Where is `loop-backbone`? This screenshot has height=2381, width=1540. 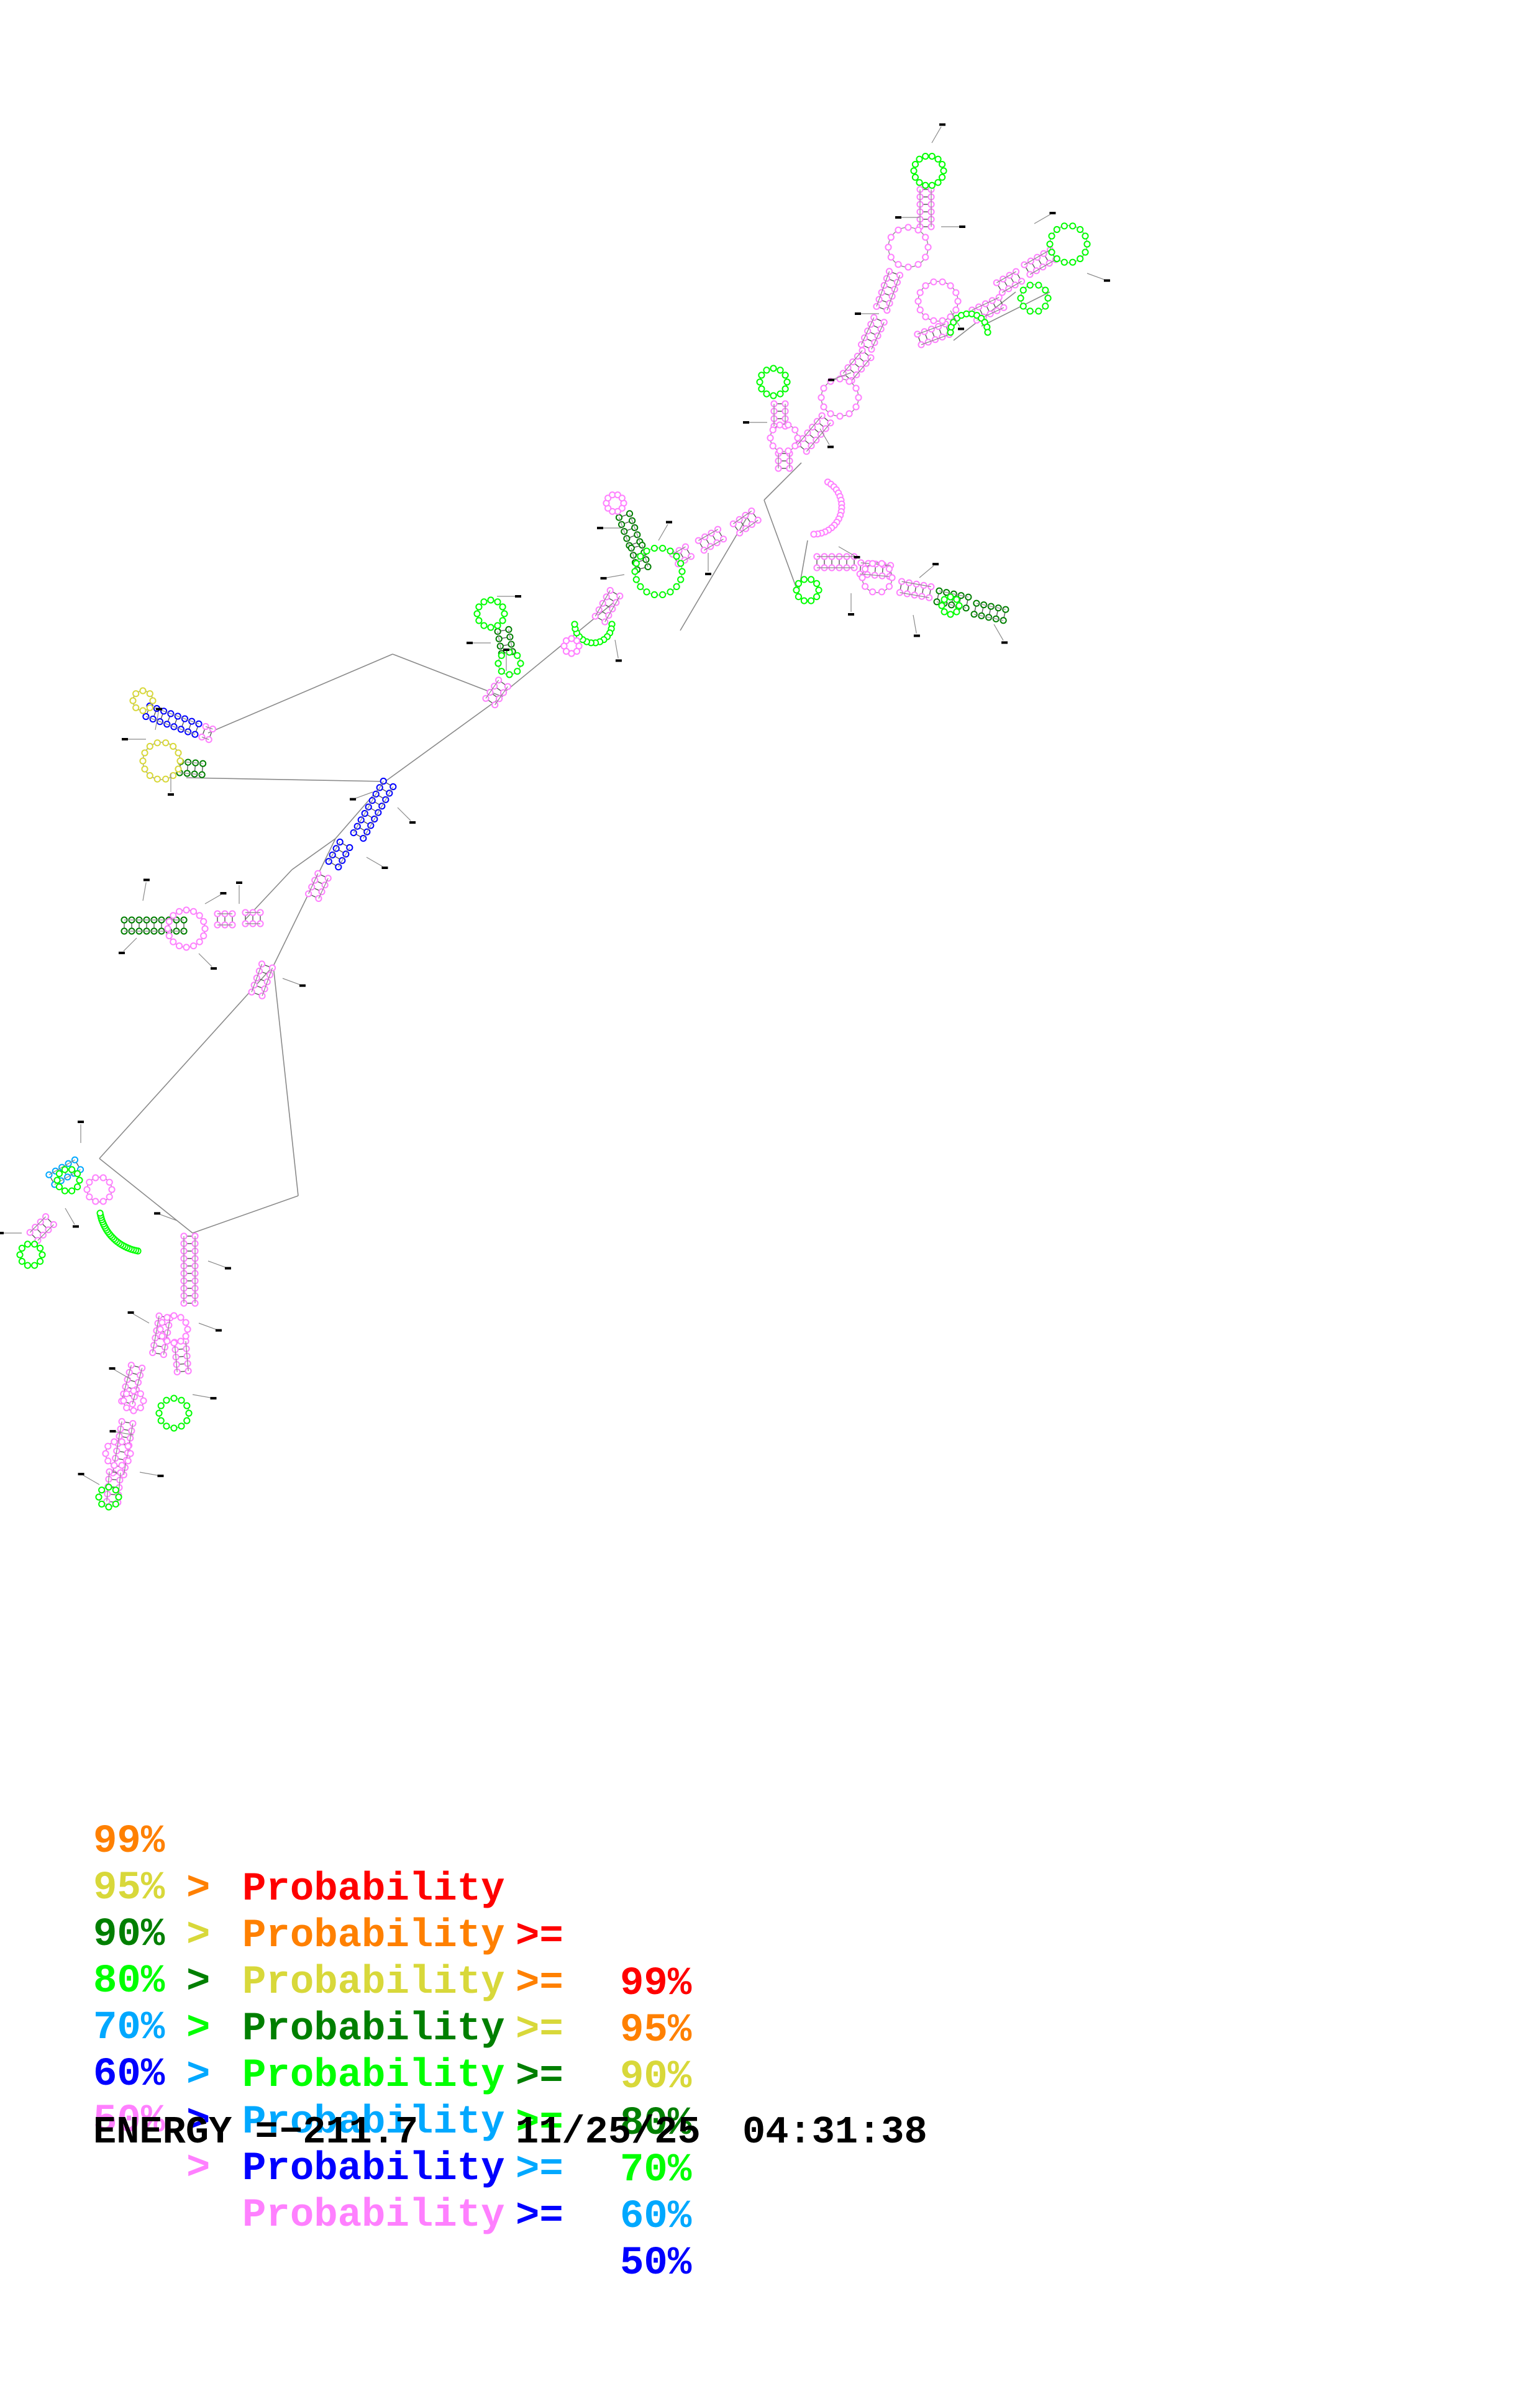 loop-backbone is located at coordinates (773, 382).